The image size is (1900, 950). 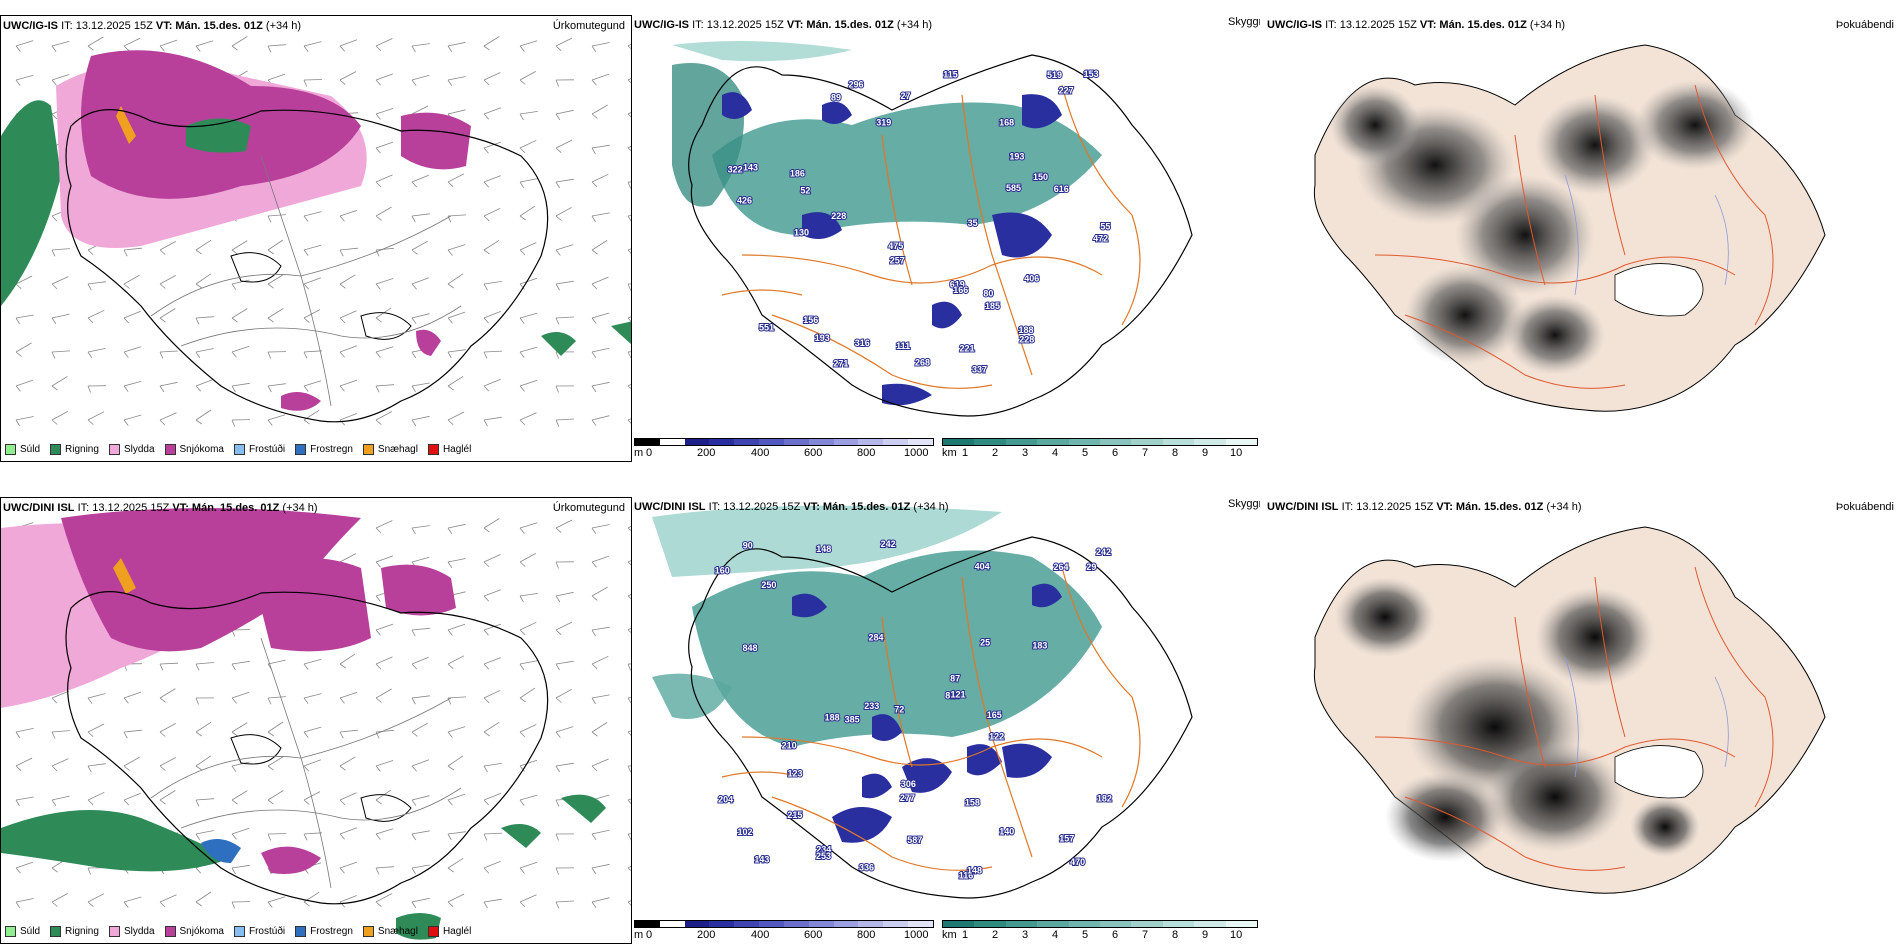 I want to click on peak-height-label: 257, so click(x=897, y=261).